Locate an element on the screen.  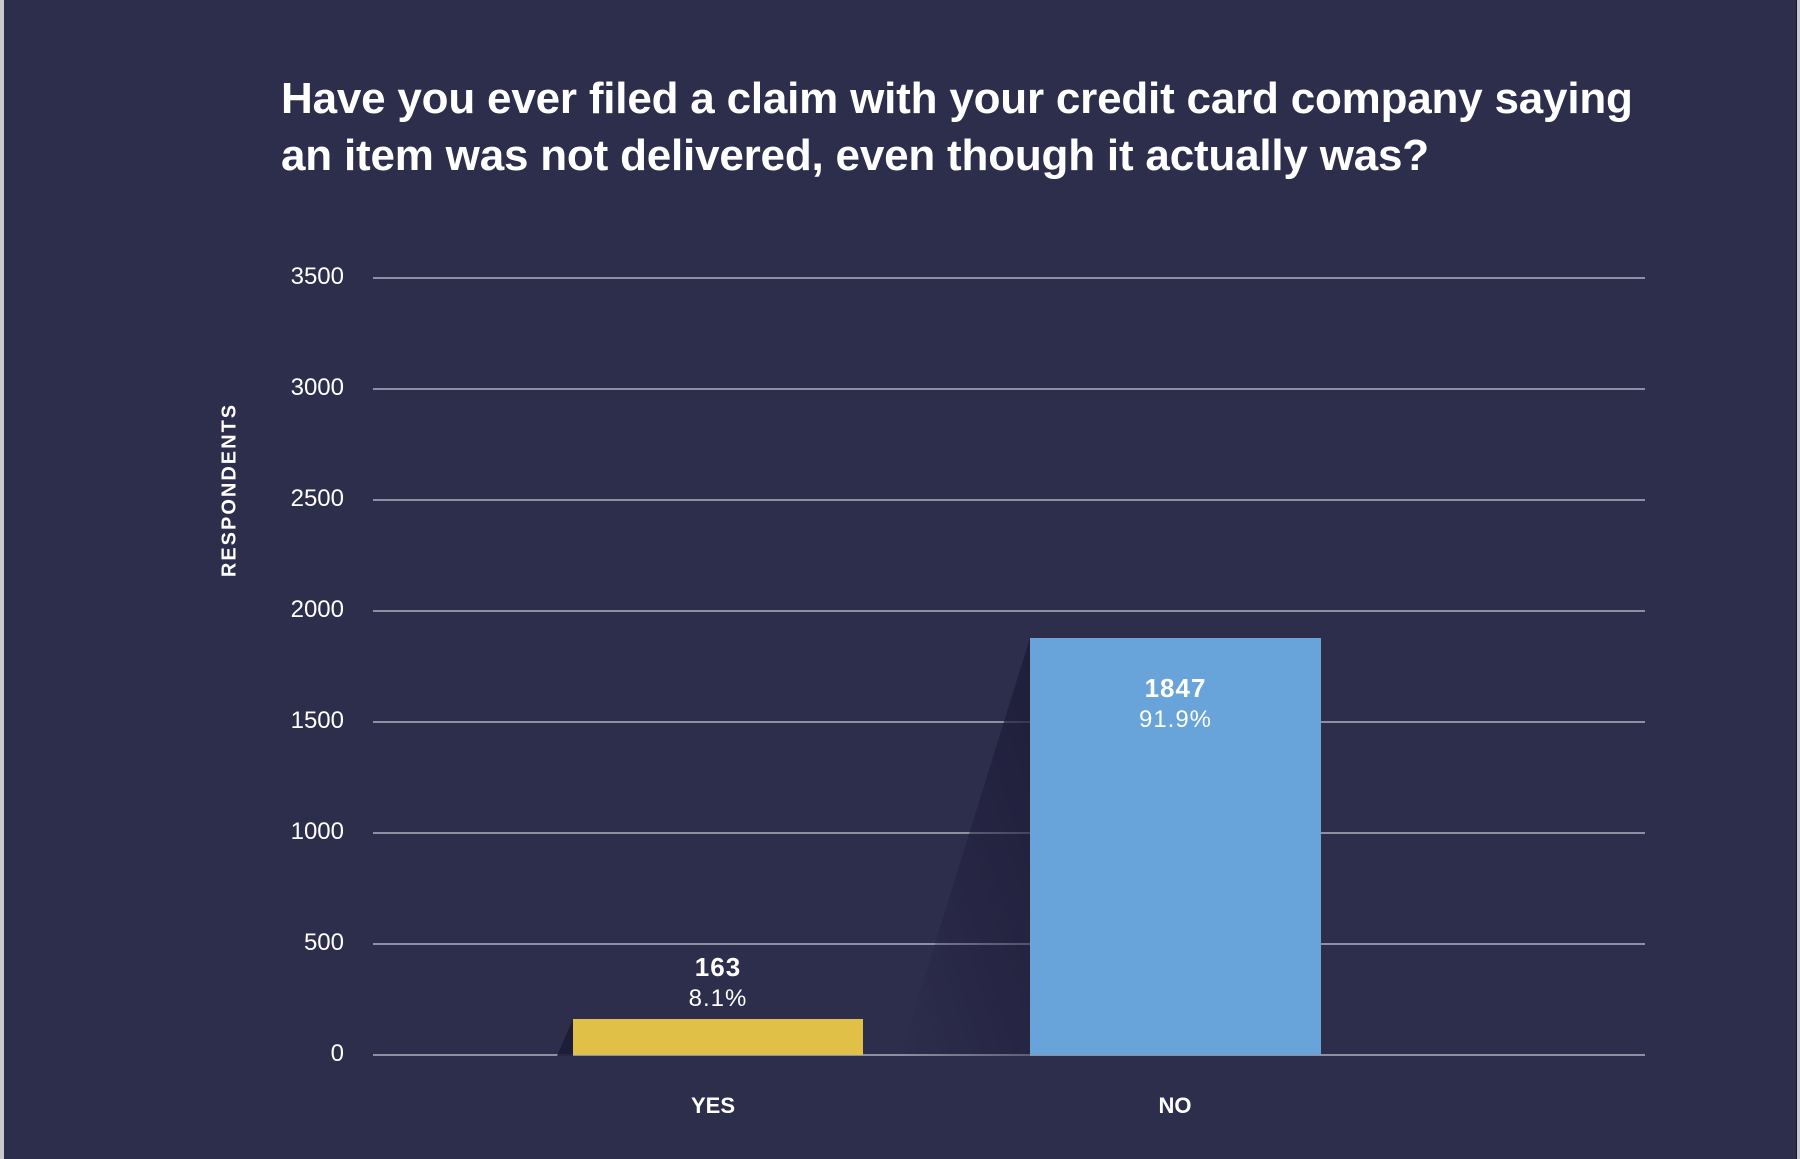
y-axis-title: RESPONDENTS is located at coordinates (229, 490).